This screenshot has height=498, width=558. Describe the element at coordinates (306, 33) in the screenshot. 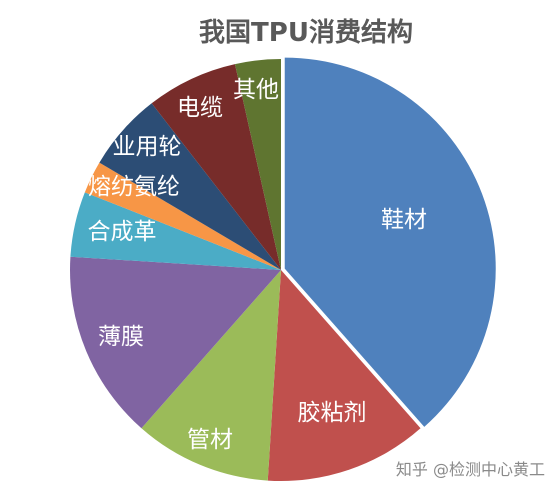

I see `chart-title: 我国TPU消费结构` at that location.